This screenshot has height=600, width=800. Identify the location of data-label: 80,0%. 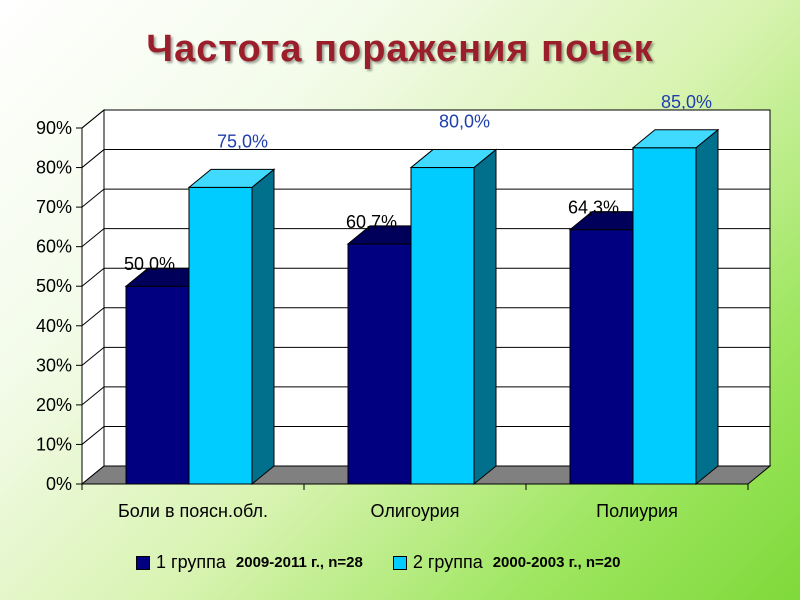
(464, 122).